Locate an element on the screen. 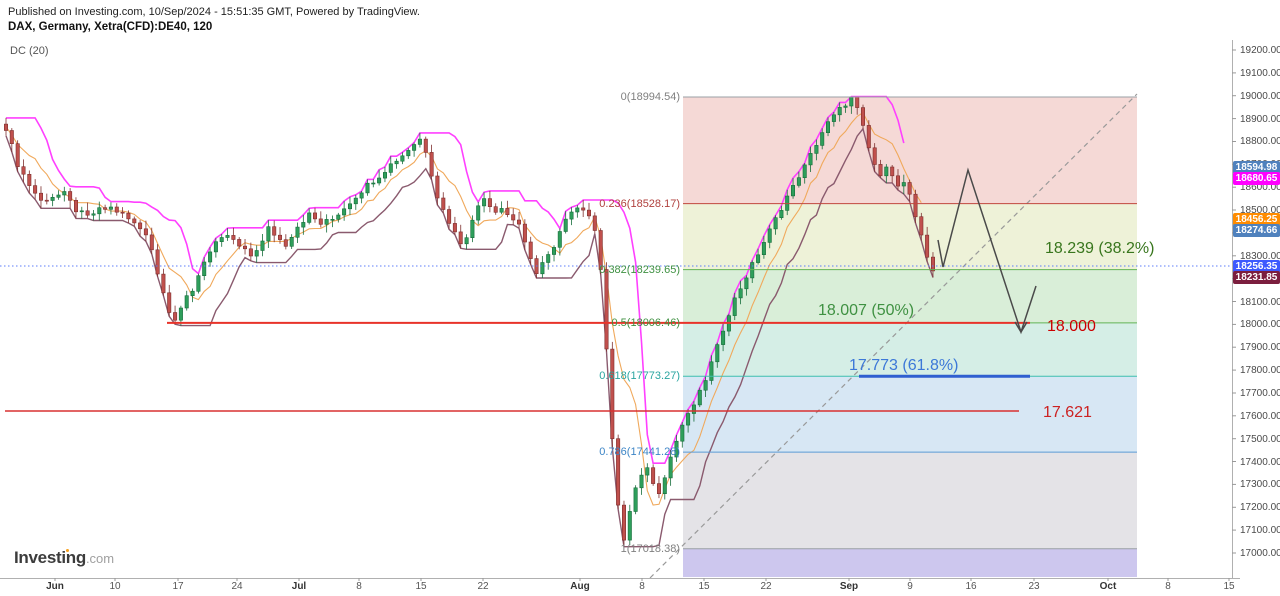  y-axis-label: 19100.00 is located at coordinates (1260, 73).